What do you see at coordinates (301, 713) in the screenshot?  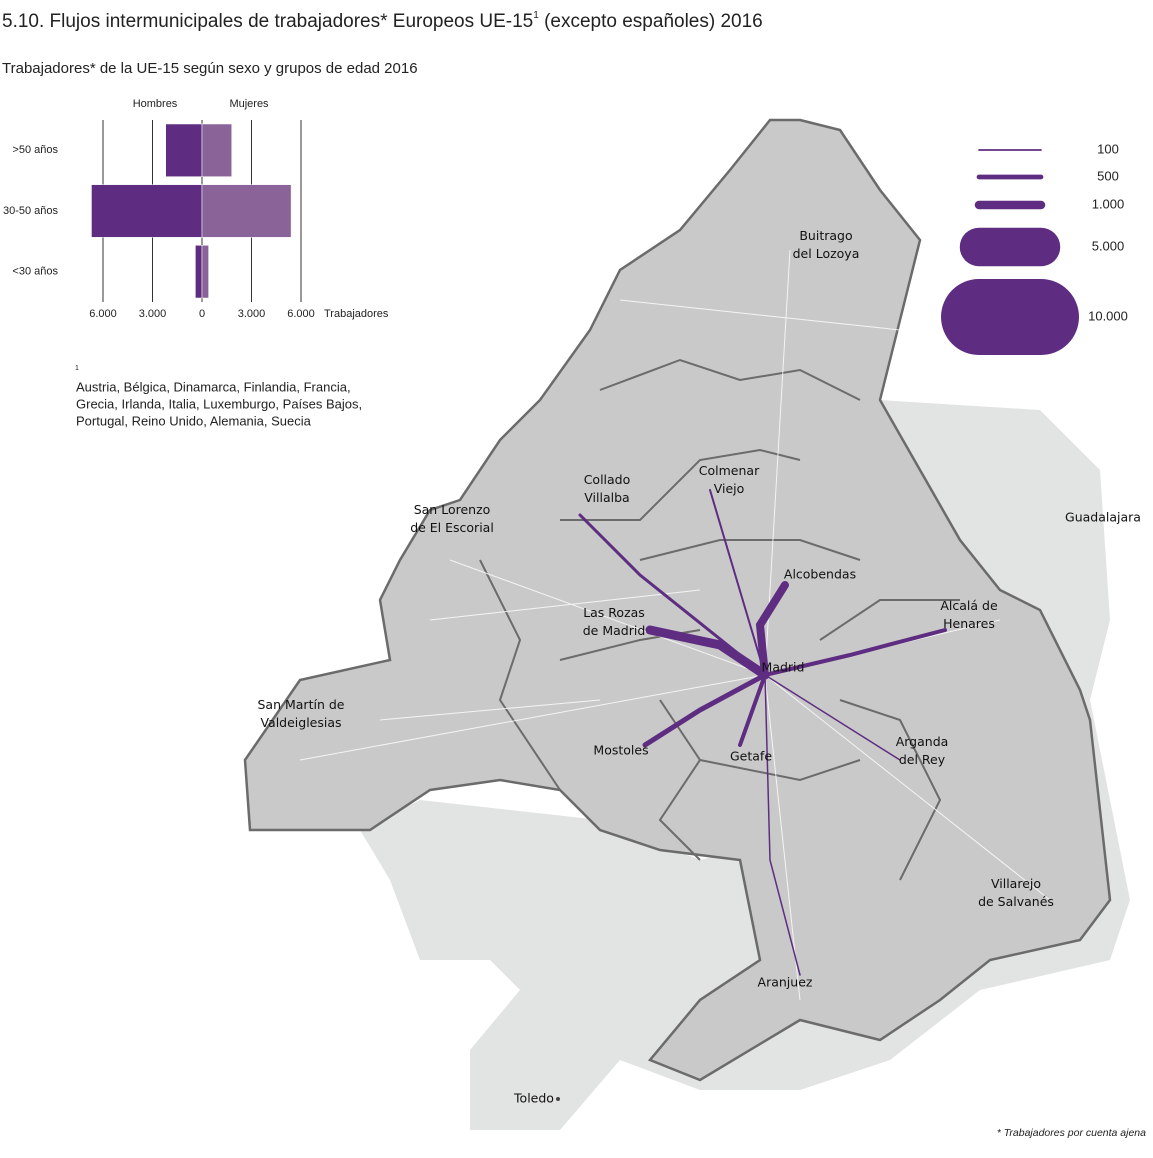 I see `place-label: San Martín de Valdeiglesias` at bounding box center [301, 713].